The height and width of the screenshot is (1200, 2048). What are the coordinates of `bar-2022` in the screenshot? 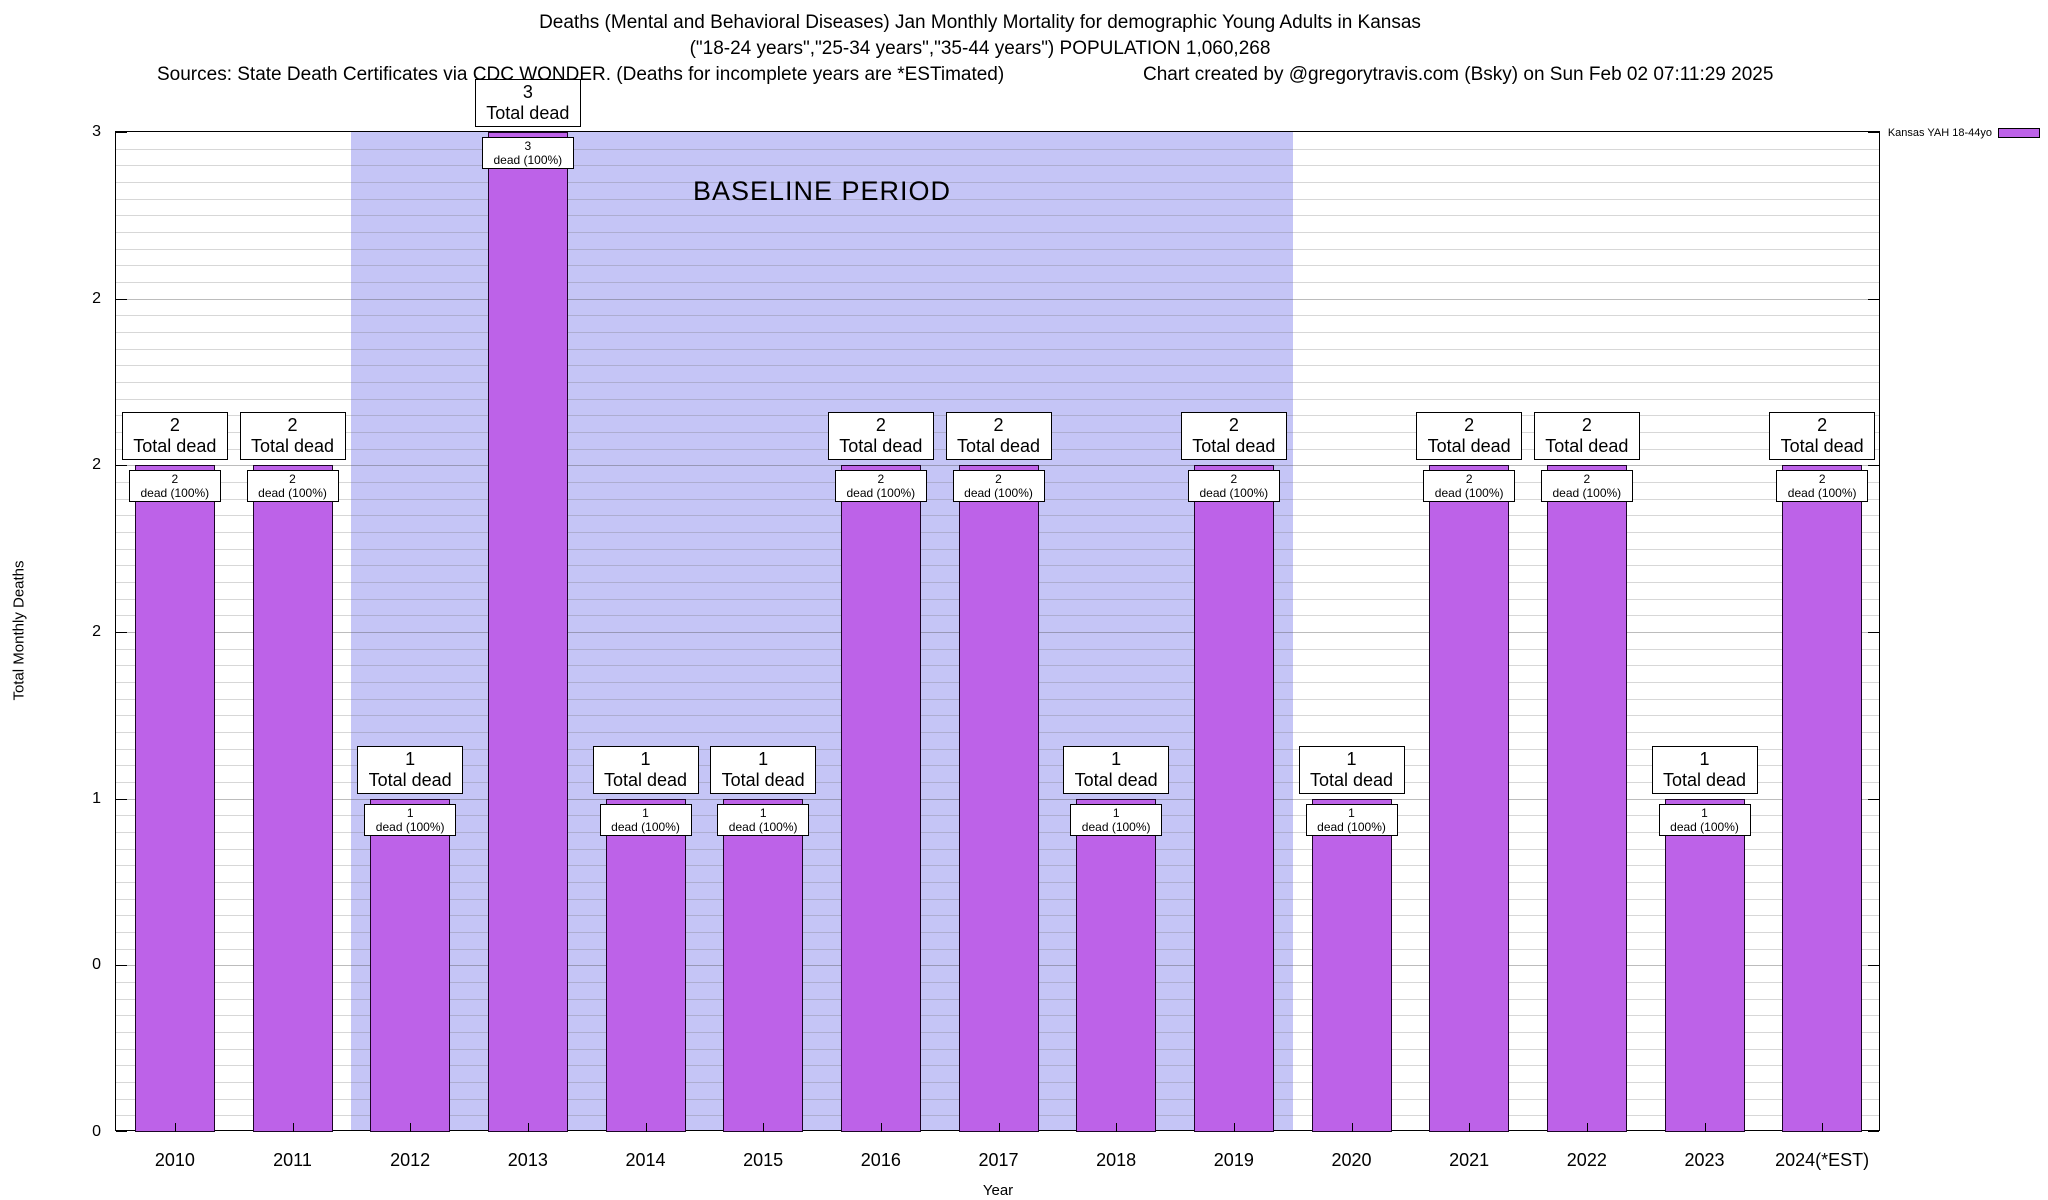 It's located at (1586, 798).